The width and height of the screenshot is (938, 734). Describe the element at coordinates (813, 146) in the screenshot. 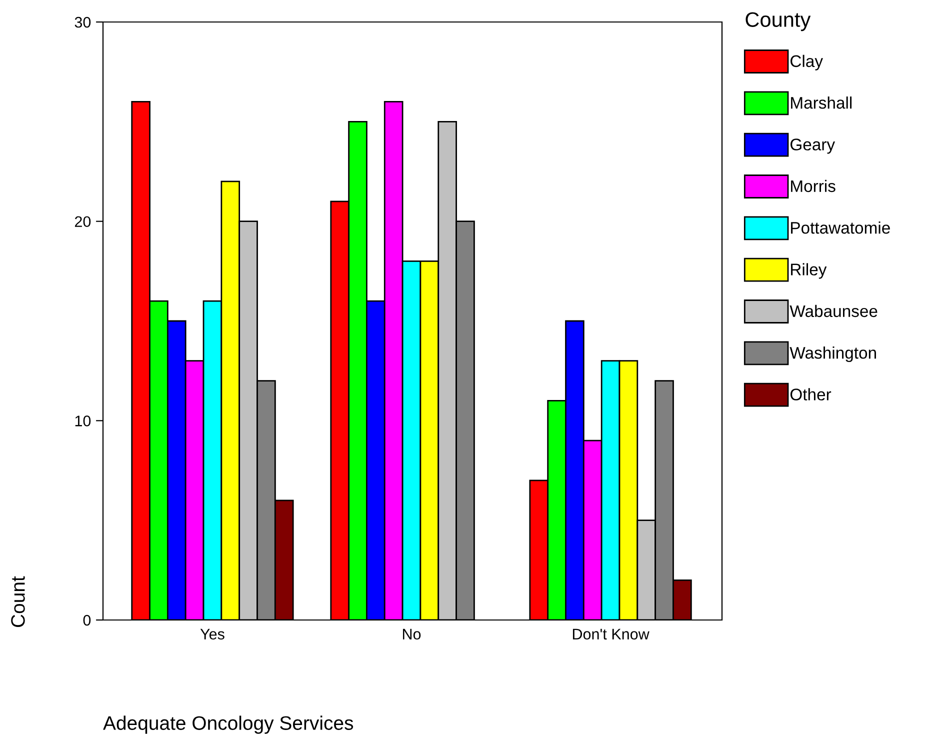

I see `legend-label: Geary` at that location.